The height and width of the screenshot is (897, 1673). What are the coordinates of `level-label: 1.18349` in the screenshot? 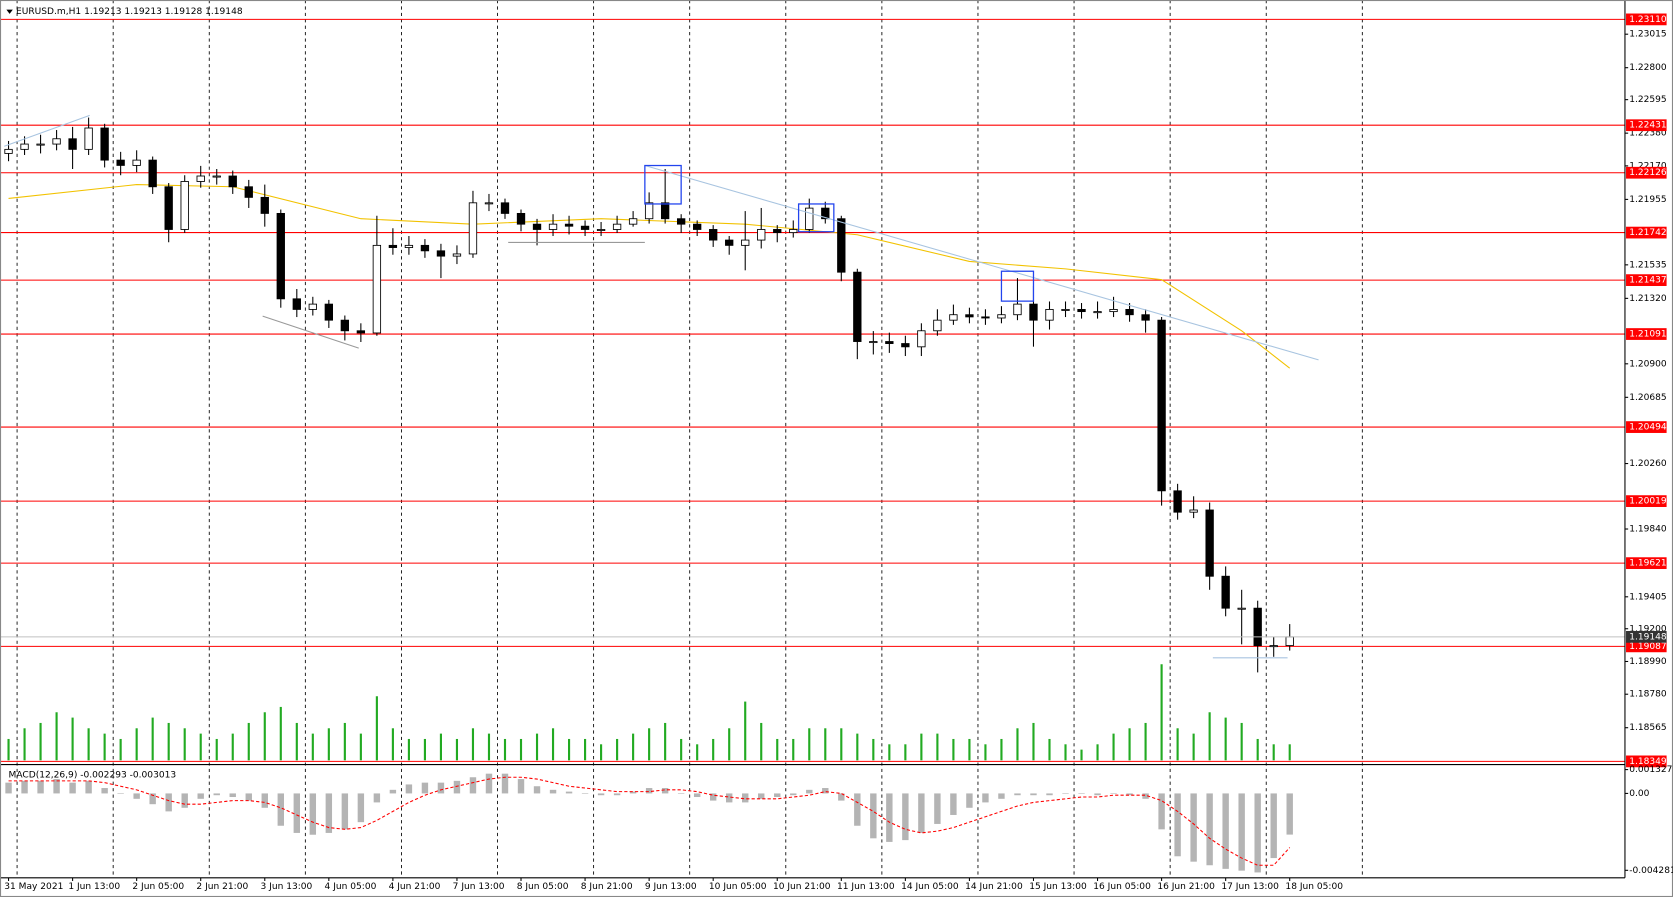 It's located at (1648, 762).